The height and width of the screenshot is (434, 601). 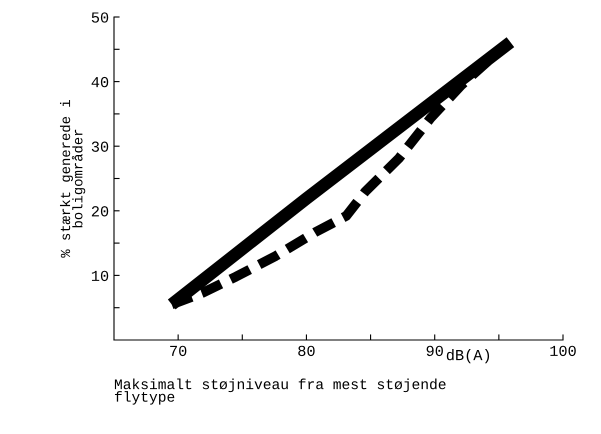 I want to click on y-tick-label: 10, so click(x=100, y=276).